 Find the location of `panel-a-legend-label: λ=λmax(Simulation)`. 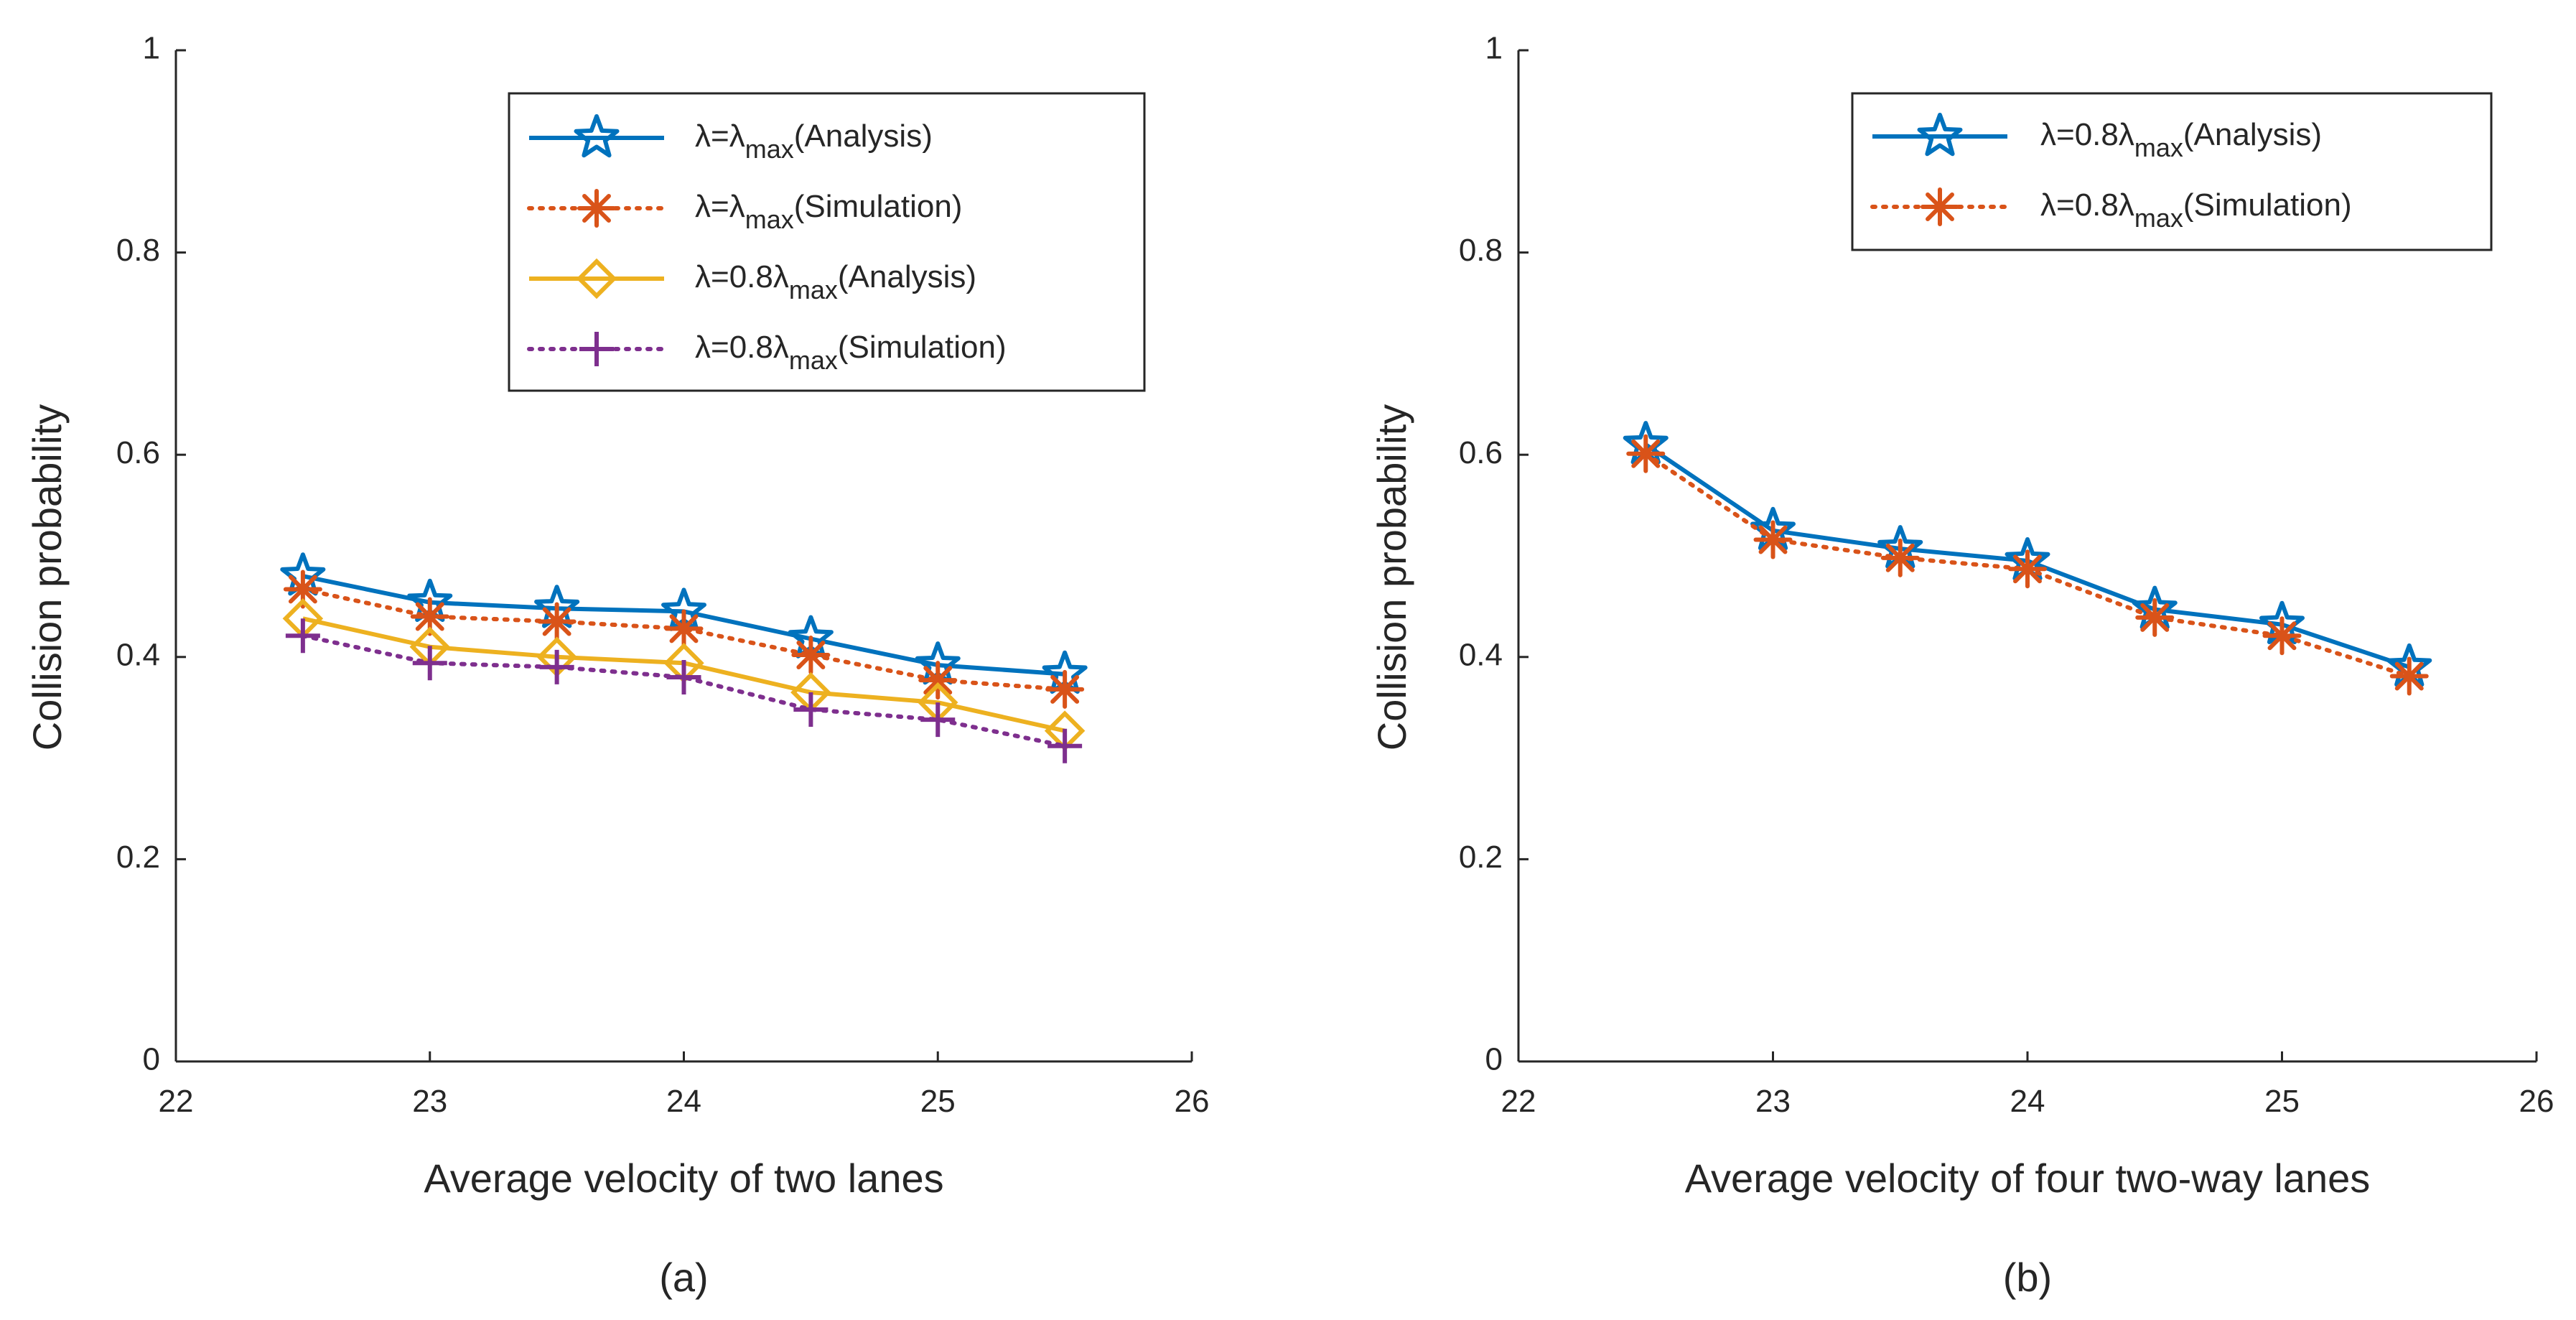

panel-a-legend-label: λ=λmax(Simulation) is located at coordinates (828, 211).